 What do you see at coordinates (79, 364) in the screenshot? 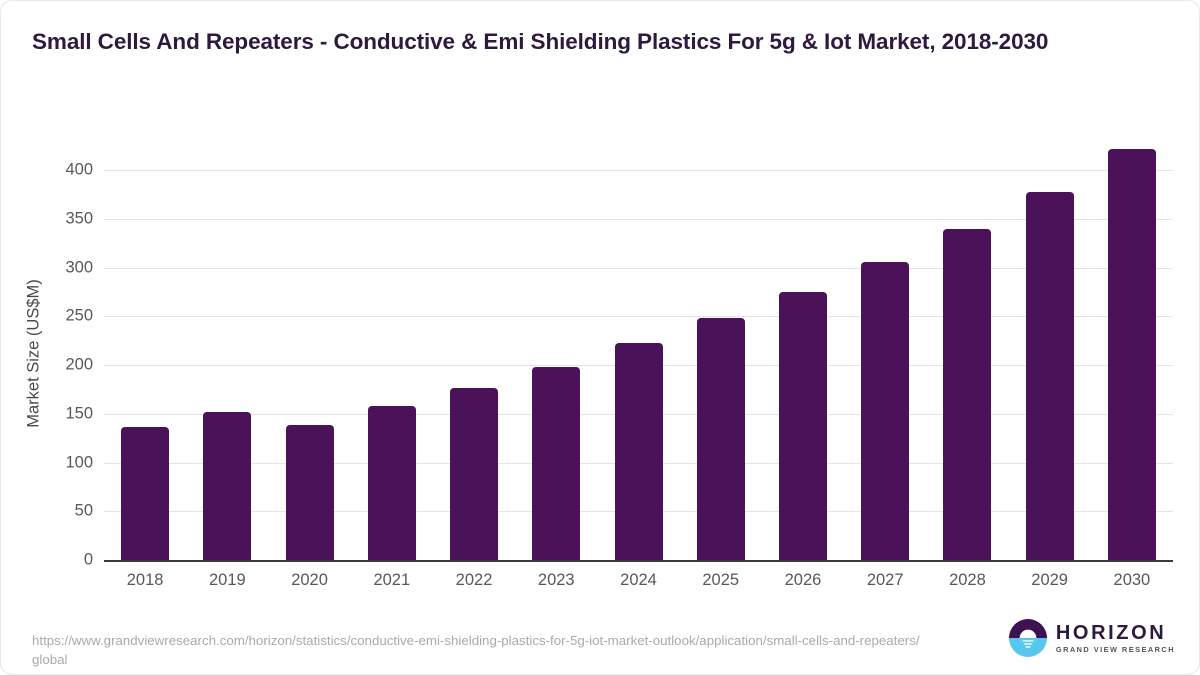
I see `y-tick-label: 200` at bounding box center [79, 364].